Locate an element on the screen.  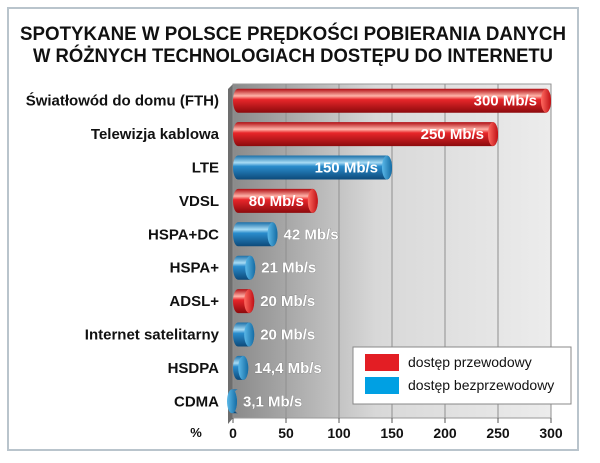
legend-swatch-wired is located at coordinates (382, 362).